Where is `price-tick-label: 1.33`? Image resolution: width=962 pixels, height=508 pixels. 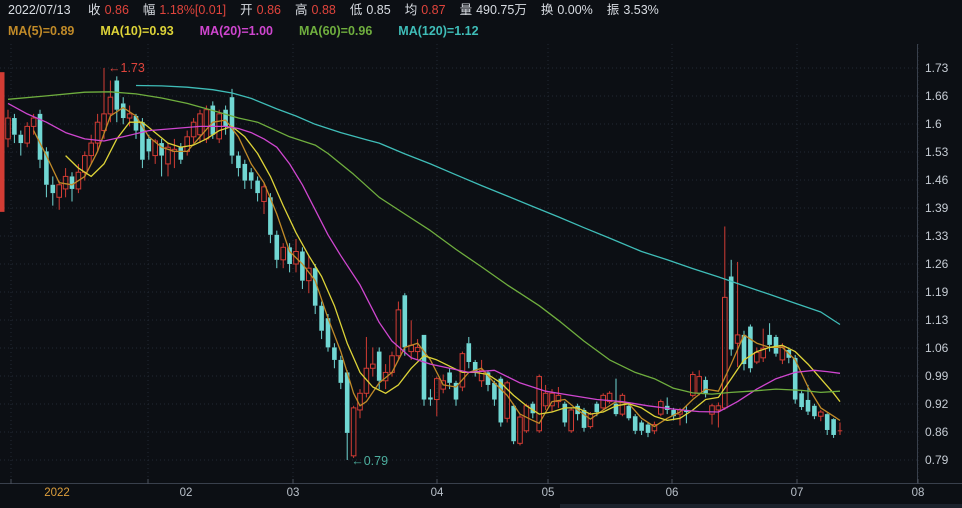
price-tick-label: 1.33 is located at coordinates (937, 236).